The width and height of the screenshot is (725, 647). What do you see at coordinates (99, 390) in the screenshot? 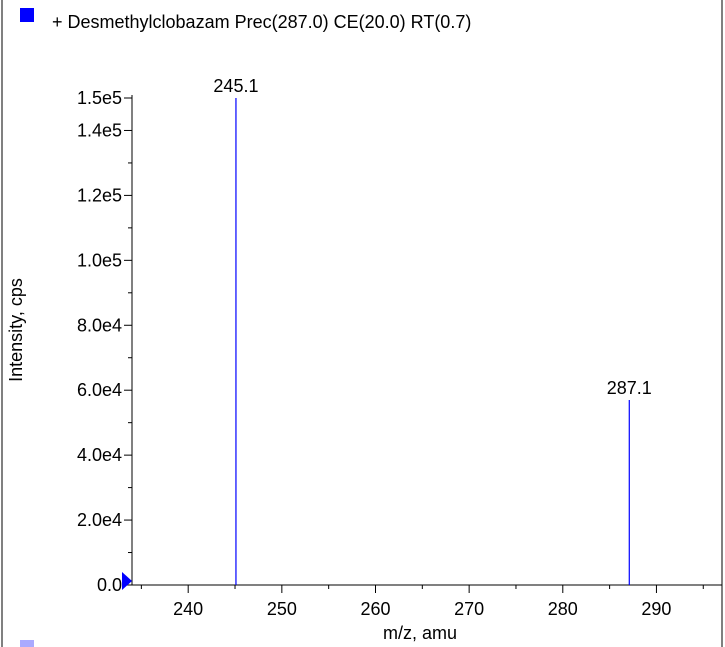
I see `y-tick-label: 6.0e4` at bounding box center [99, 390].